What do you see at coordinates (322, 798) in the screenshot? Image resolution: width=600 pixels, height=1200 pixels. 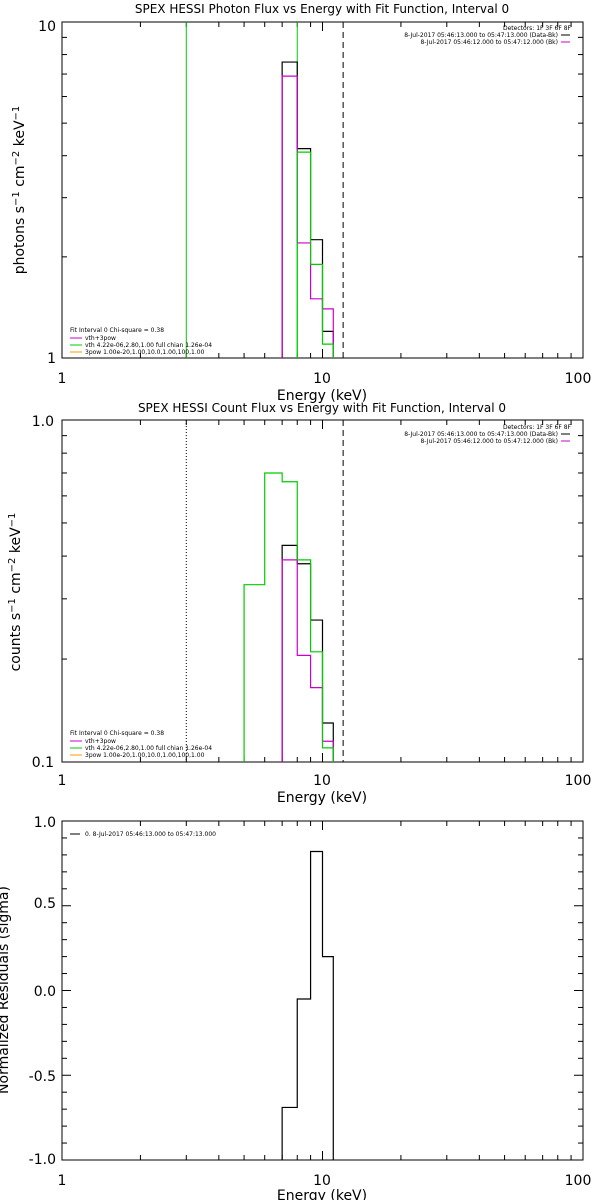 I see `panel2-xlabel: Energy (keV)` at bounding box center [322, 798].